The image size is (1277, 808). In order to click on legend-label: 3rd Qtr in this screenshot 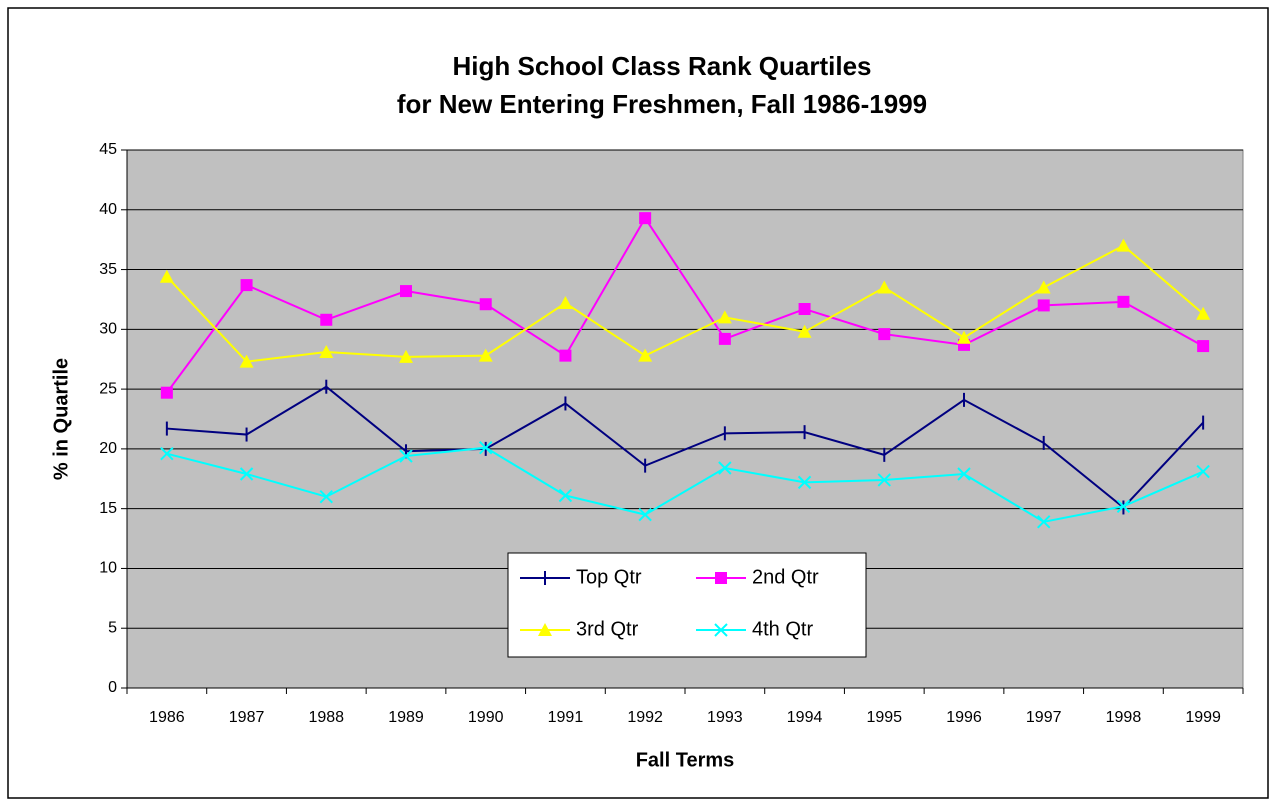, I will do `click(607, 629)`.